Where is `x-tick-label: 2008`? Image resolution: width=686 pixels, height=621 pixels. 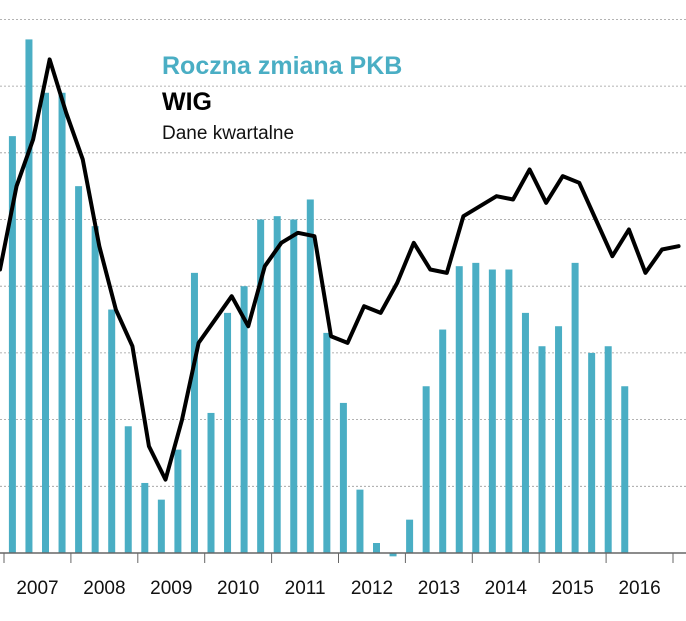
x-tick-label: 2008 is located at coordinates (104, 588).